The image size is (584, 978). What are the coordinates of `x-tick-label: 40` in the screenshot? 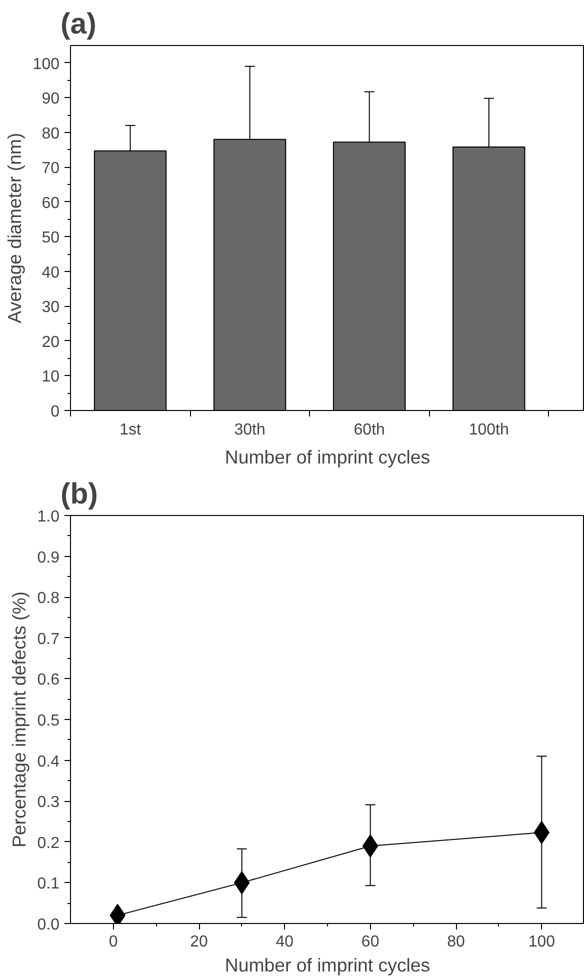 It's located at (285, 942).